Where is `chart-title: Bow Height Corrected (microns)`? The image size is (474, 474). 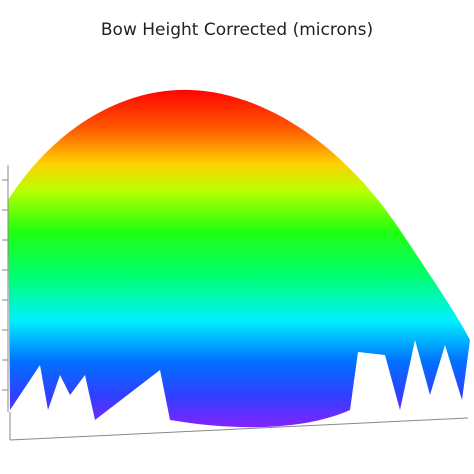
chart-title: Bow Height Corrected (microns) is located at coordinates (237, 30).